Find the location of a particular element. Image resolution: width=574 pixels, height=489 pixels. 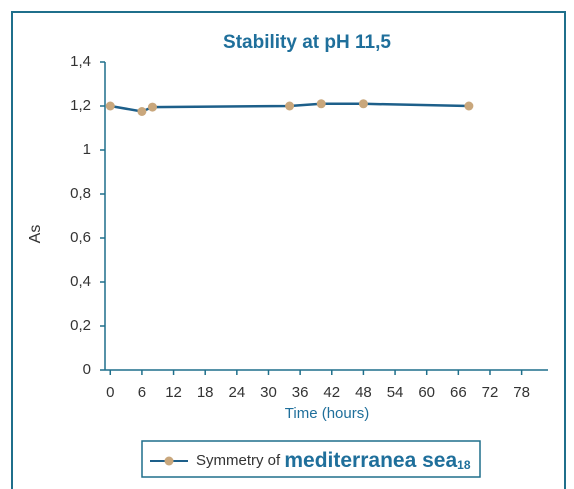

y-tick-label: 0,4 is located at coordinates (80, 281).